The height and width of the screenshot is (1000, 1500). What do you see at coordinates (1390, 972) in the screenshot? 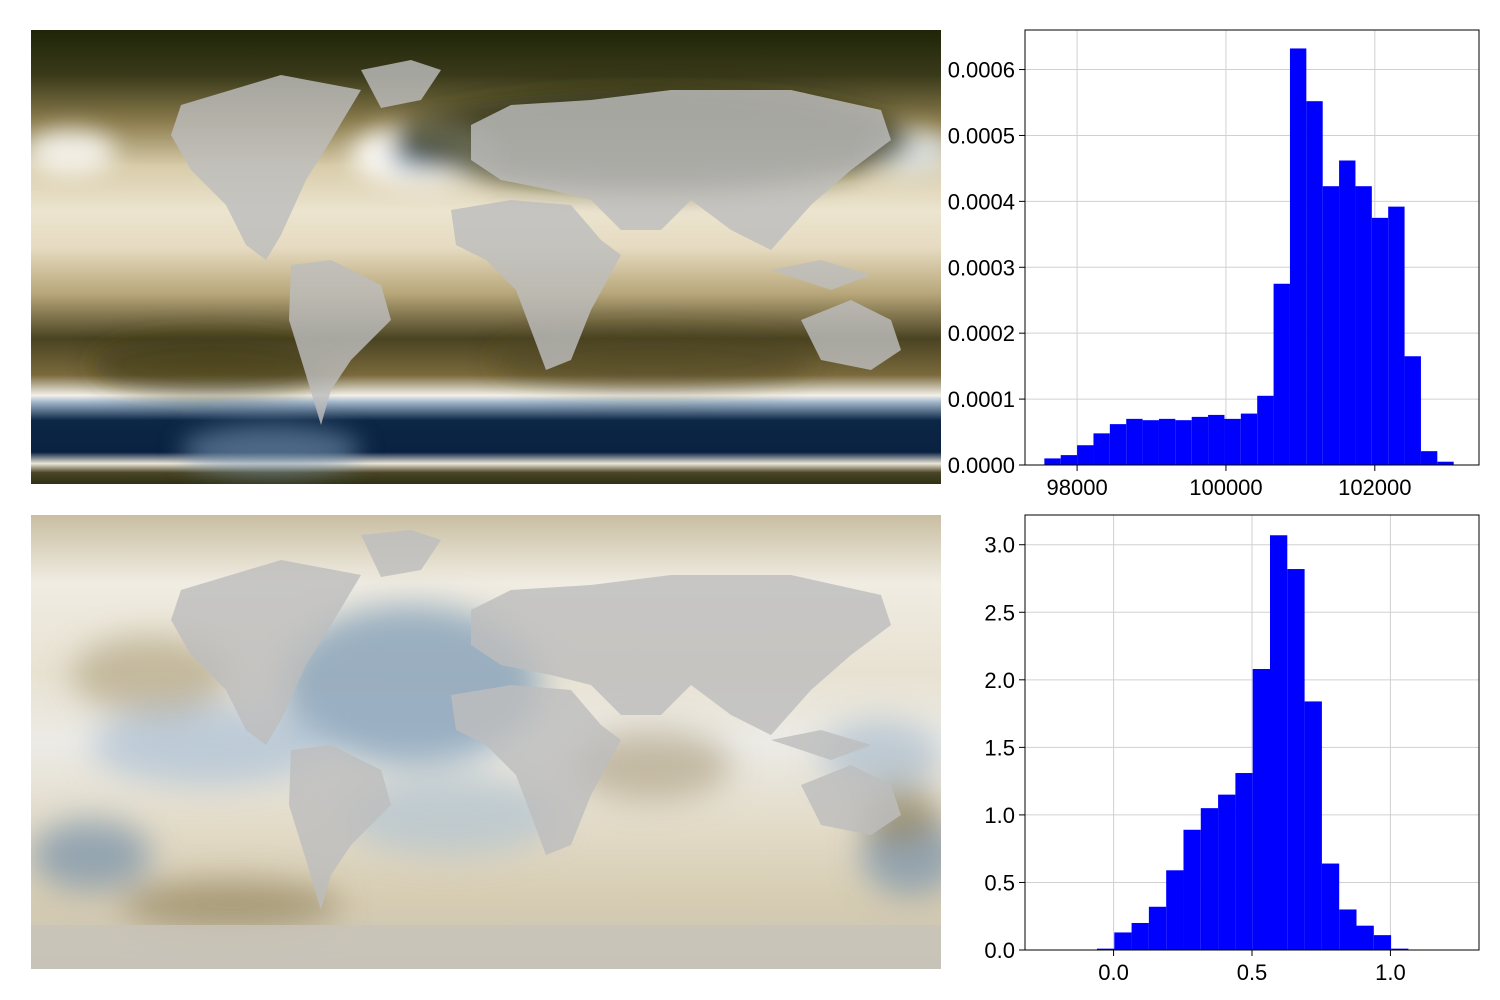
I see `x-tick-label: 1.0` at bounding box center [1390, 972].